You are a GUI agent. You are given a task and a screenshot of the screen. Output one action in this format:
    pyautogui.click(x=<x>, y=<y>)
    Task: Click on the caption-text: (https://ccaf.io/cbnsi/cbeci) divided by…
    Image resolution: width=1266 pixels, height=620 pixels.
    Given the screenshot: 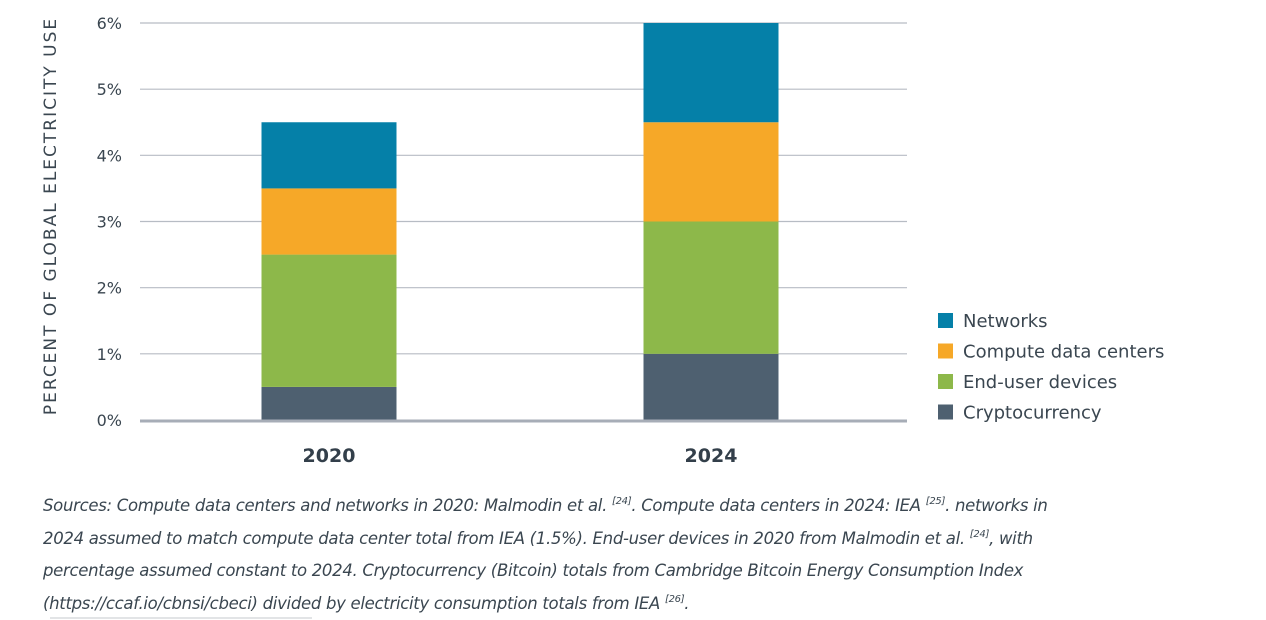 What is the action you would take?
    pyautogui.click(x=354, y=603)
    